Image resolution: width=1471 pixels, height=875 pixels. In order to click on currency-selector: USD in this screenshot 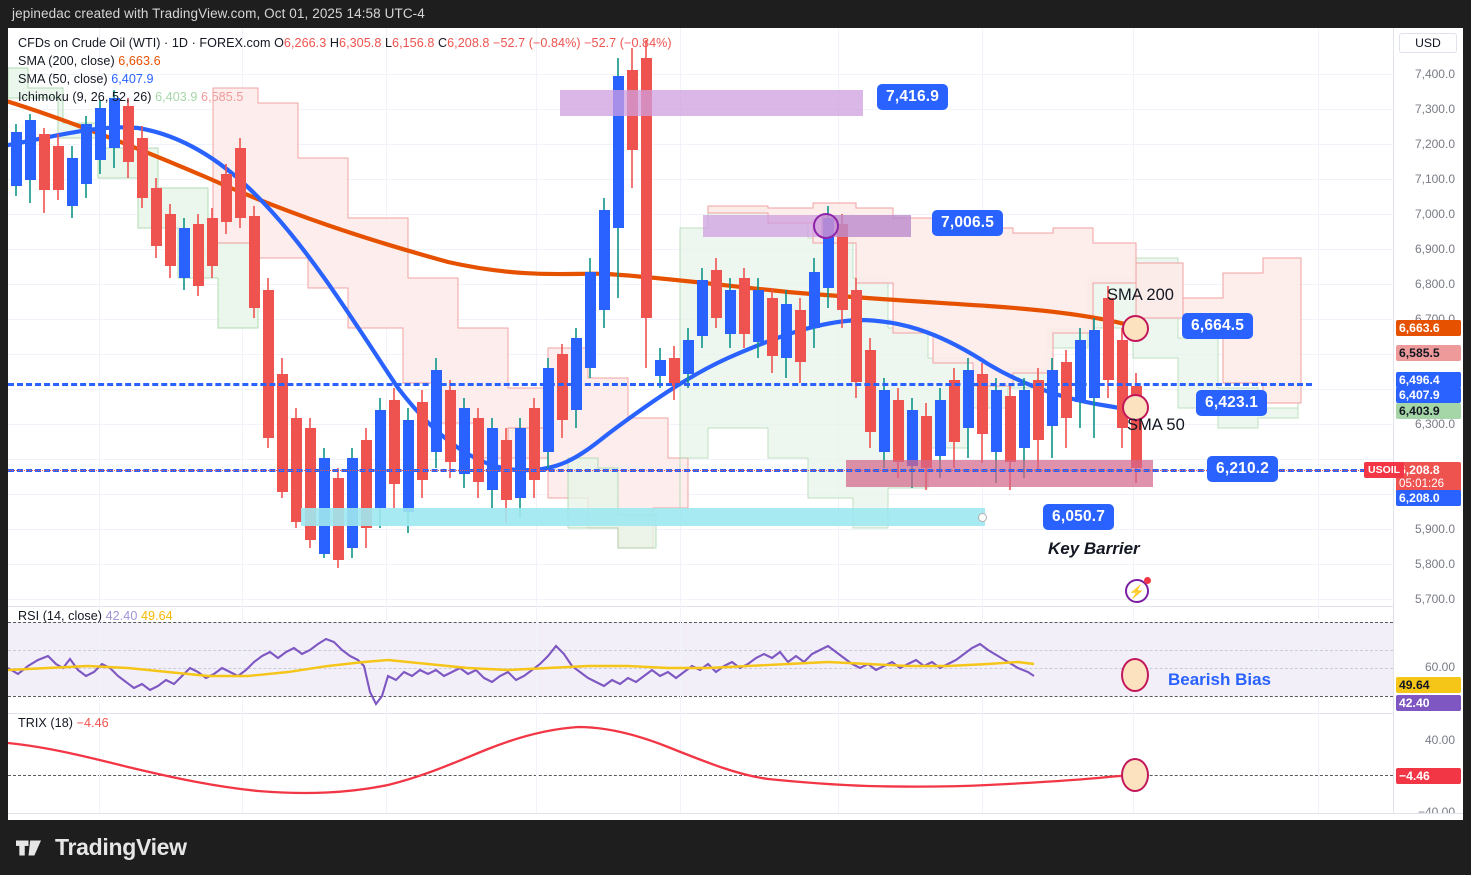, I will do `click(1428, 43)`.